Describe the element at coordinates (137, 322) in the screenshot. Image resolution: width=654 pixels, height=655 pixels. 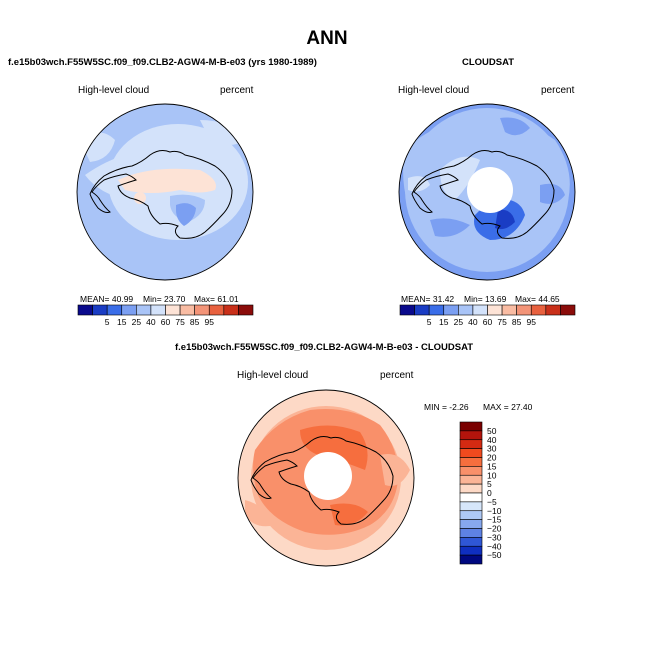
I see `cbar1-tick-label: 25` at that location.